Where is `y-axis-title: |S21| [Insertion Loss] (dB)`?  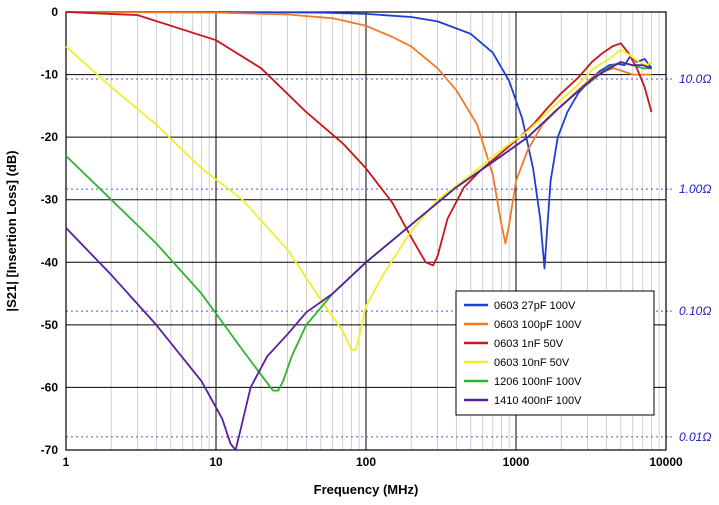 y-axis-title: |S21| [Insertion Loss] (dB) is located at coordinates (11, 230).